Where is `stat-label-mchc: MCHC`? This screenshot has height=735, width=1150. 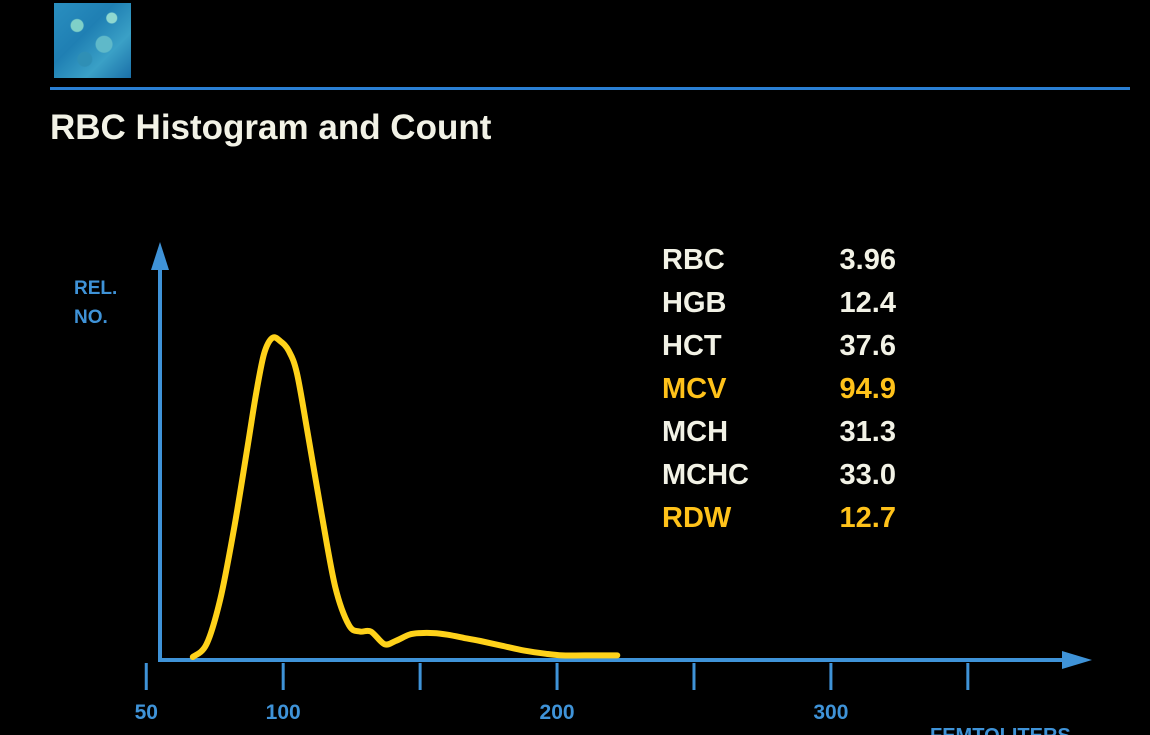 stat-label-mchc: MCHC is located at coordinates (705, 475).